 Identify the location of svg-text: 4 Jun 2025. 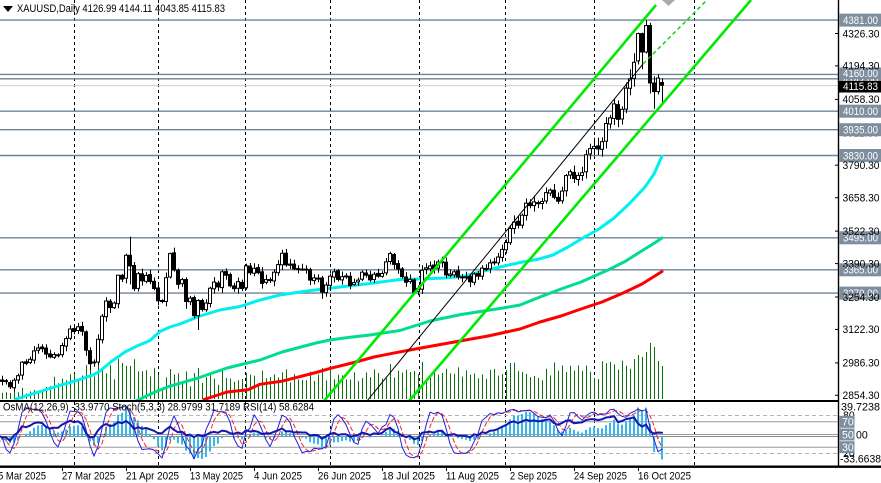
(278, 477).